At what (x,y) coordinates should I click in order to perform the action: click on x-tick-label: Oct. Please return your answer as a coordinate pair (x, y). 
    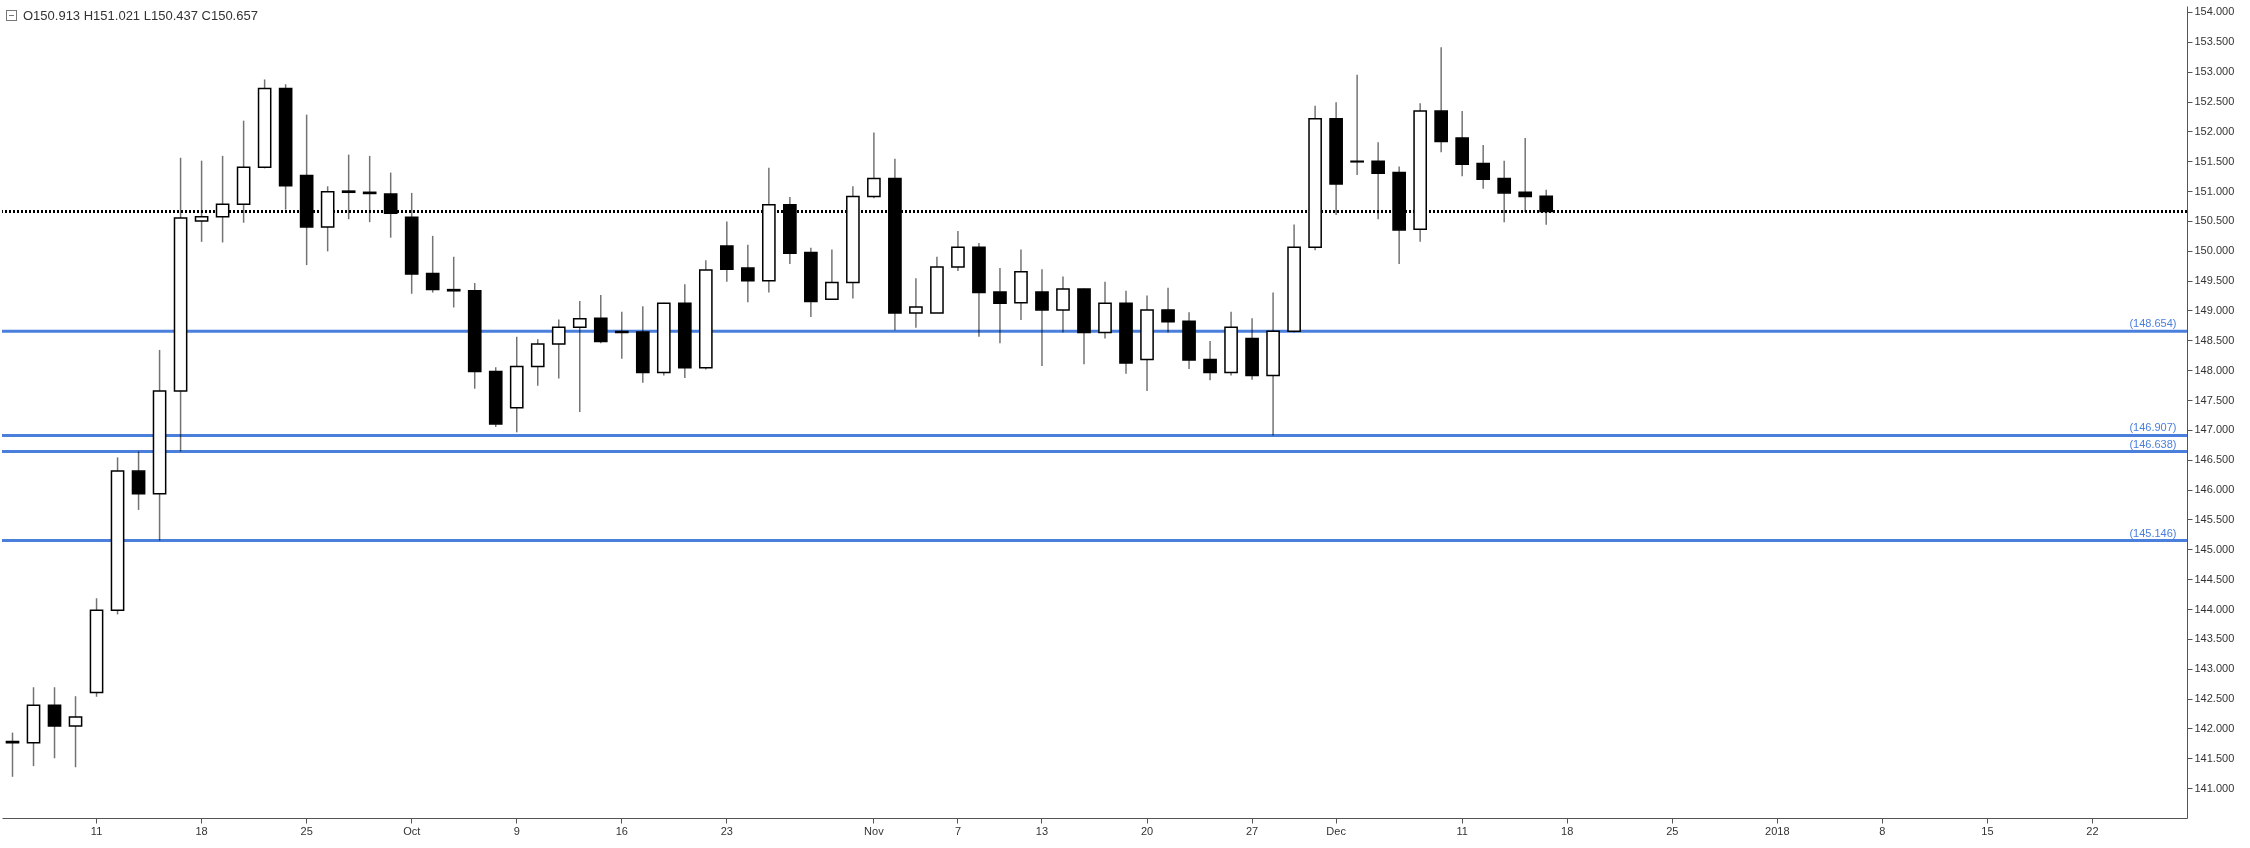
    Looking at the image, I should click on (412, 830).